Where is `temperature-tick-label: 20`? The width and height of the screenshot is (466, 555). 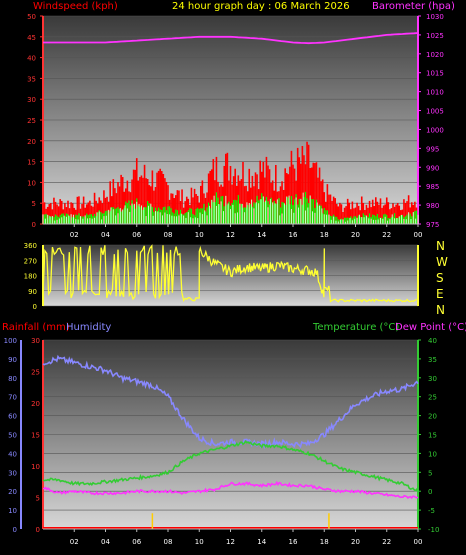 temperature-tick-label: 20 is located at coordinates (432, 417).